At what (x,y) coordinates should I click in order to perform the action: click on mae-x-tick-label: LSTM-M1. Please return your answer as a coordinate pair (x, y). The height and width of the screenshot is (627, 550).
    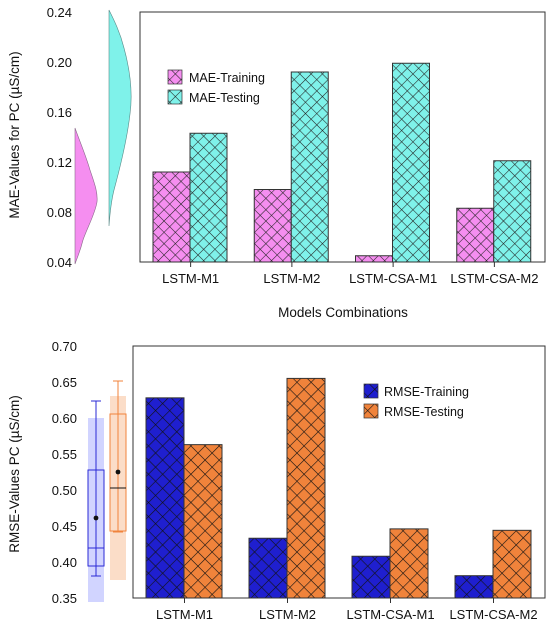
    Looking at the image, I should click on (190, 278).